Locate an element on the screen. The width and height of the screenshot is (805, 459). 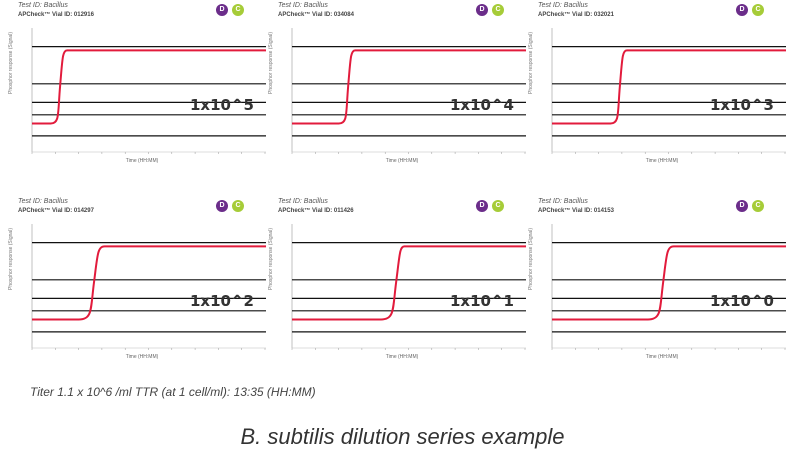
dilution-label: 1x10^5 is located at coordinates (222, 105).